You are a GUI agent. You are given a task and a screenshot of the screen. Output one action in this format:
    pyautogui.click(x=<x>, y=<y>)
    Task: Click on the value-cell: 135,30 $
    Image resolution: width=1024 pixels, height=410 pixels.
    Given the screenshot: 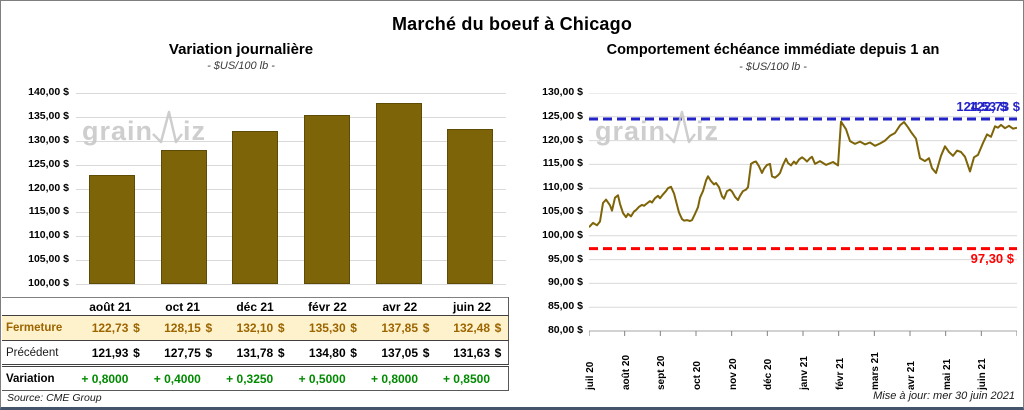 What is the action you would take?
    pyautogui.click(x=327, y=328)
    